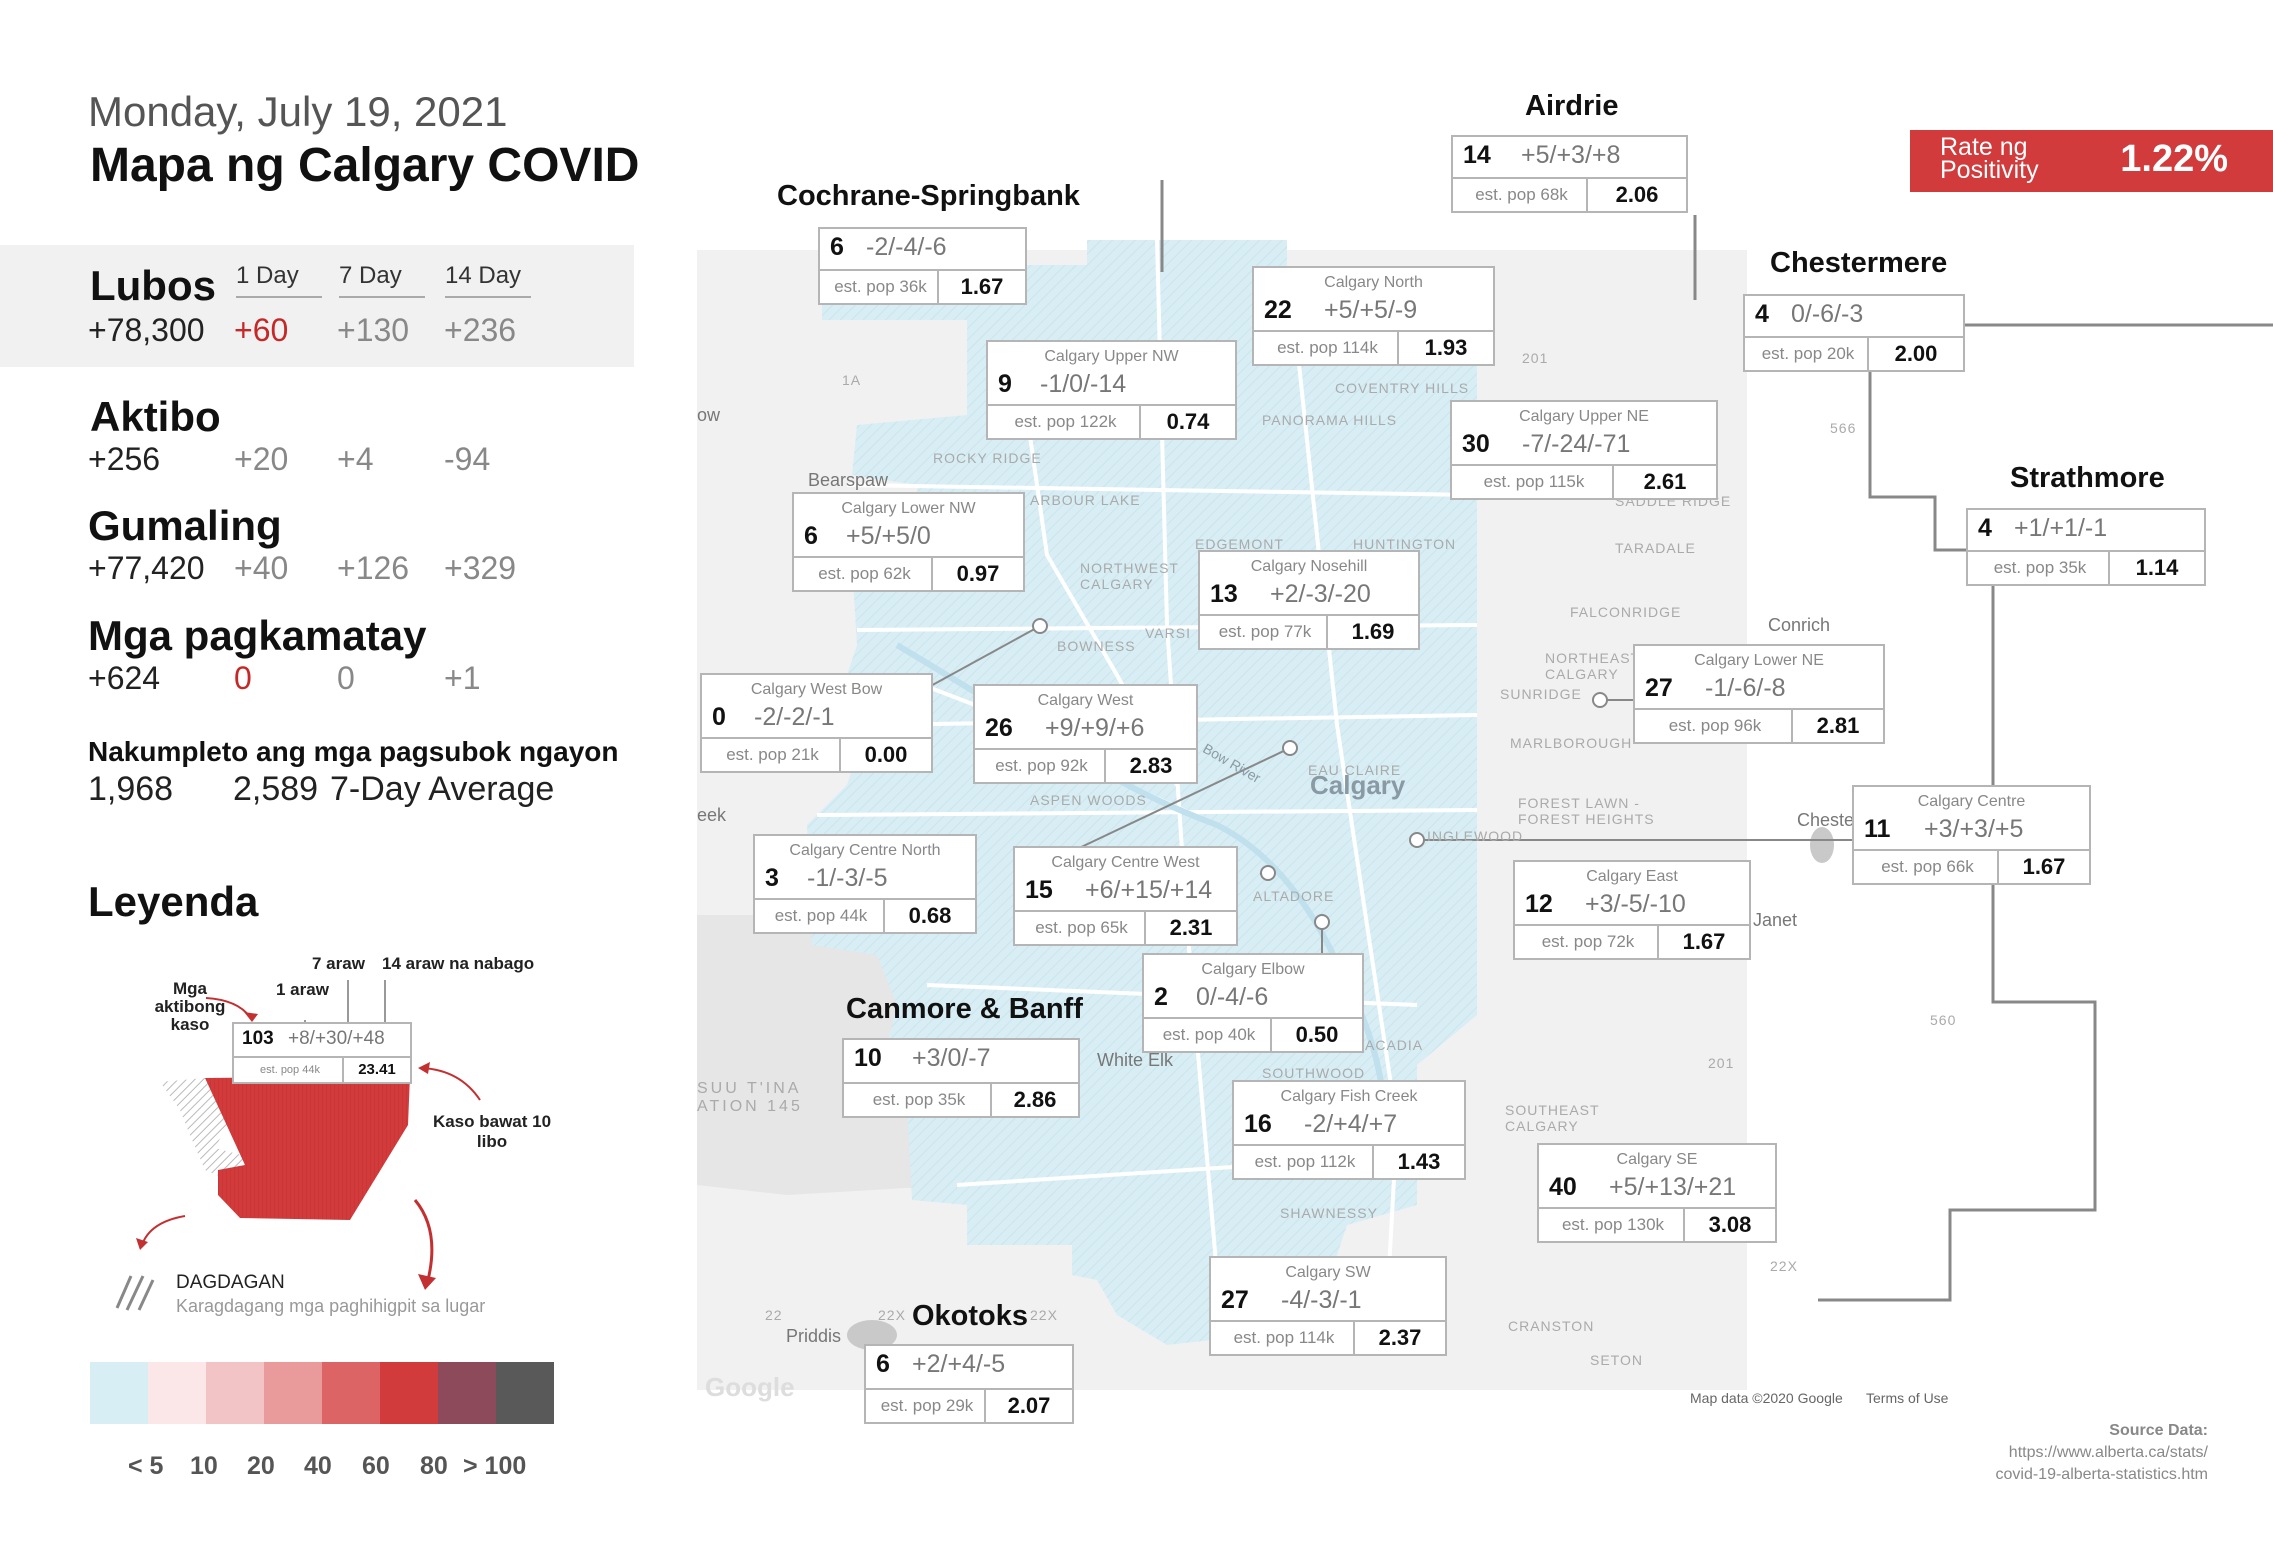 The image size is (2273, 1556). I want to click on map-shield-22: 22, so click(774, 1315).